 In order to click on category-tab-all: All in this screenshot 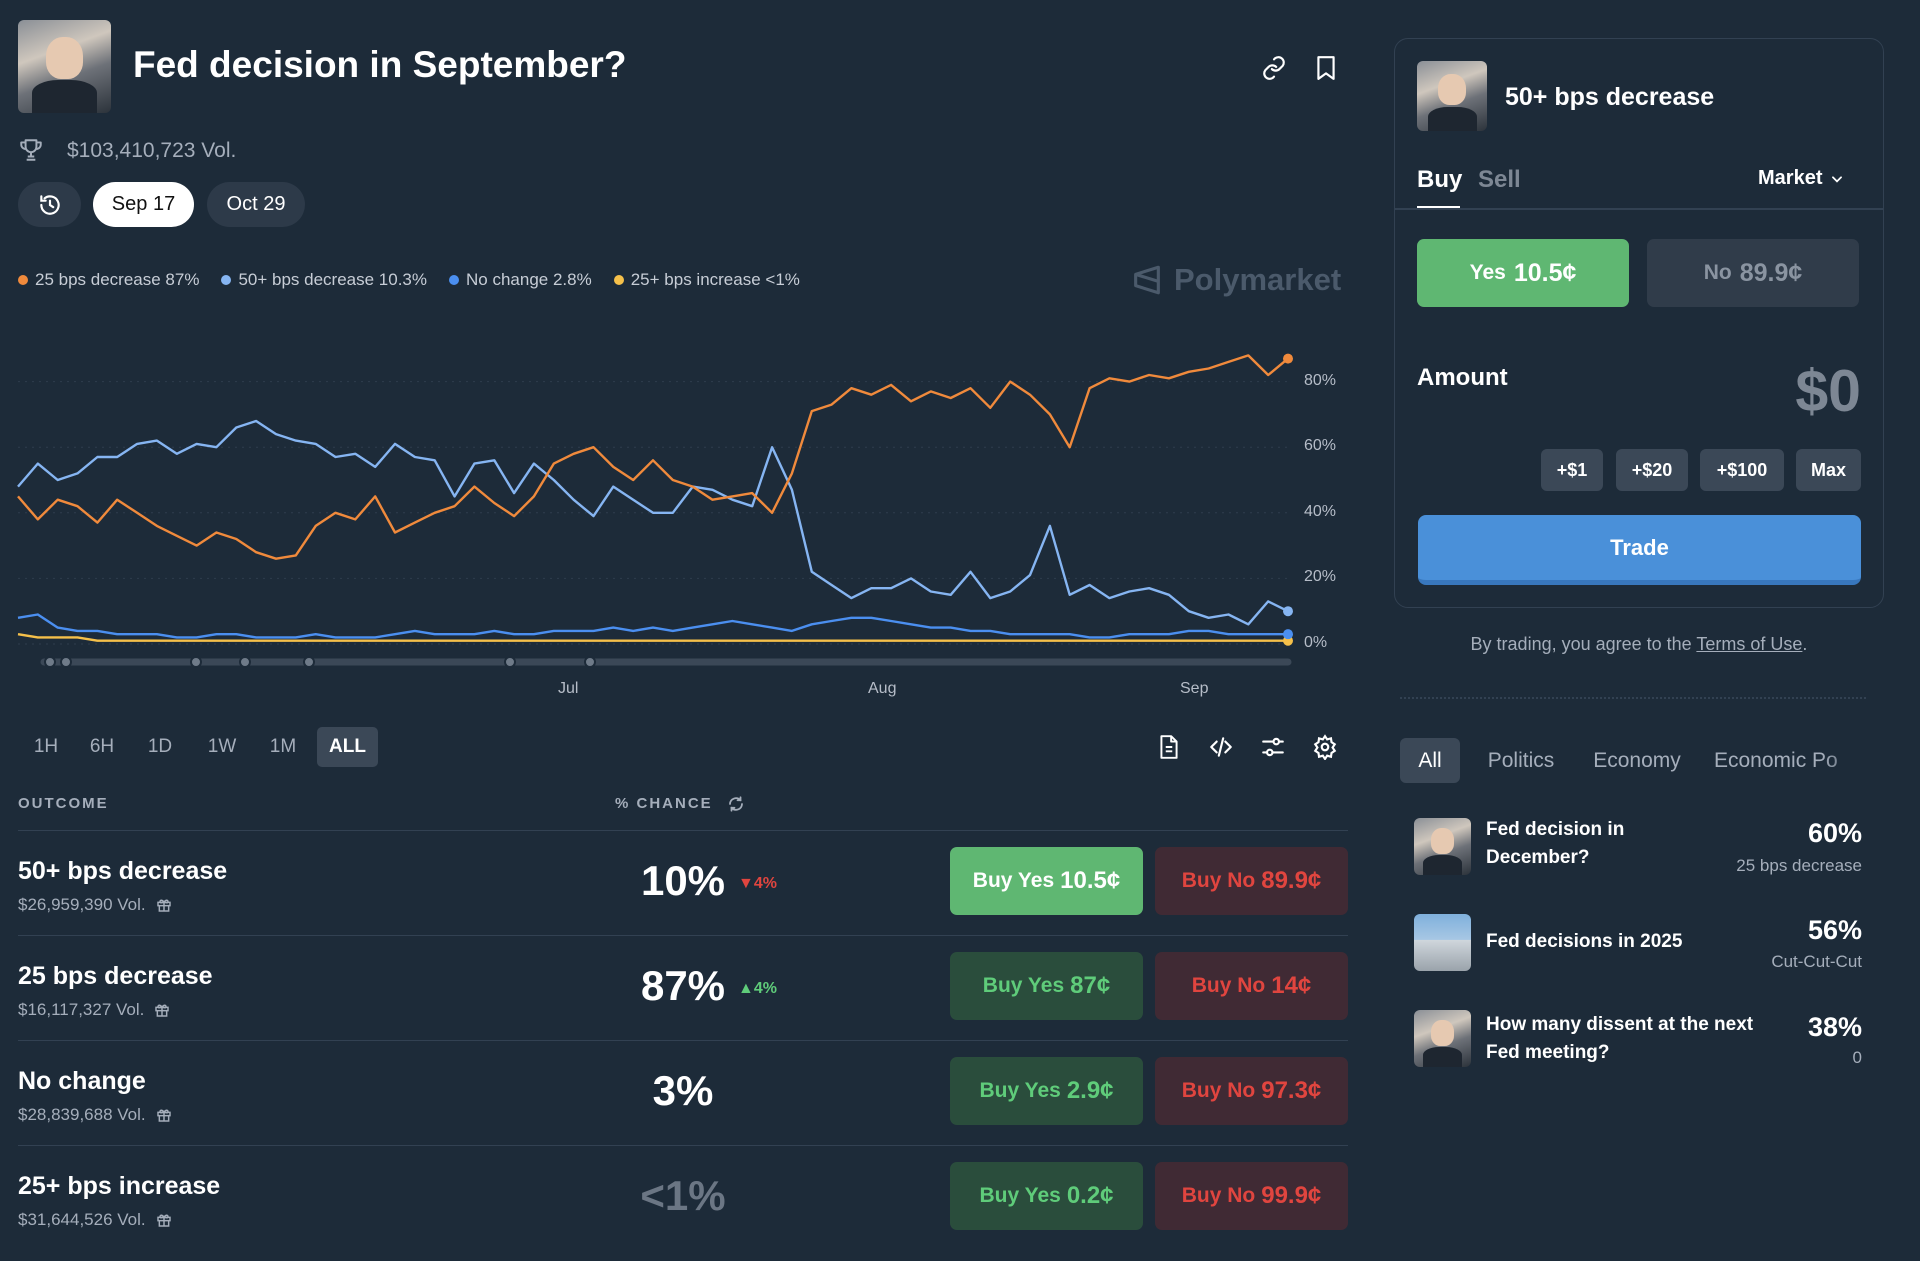, I will do `click(1430, 760)`.